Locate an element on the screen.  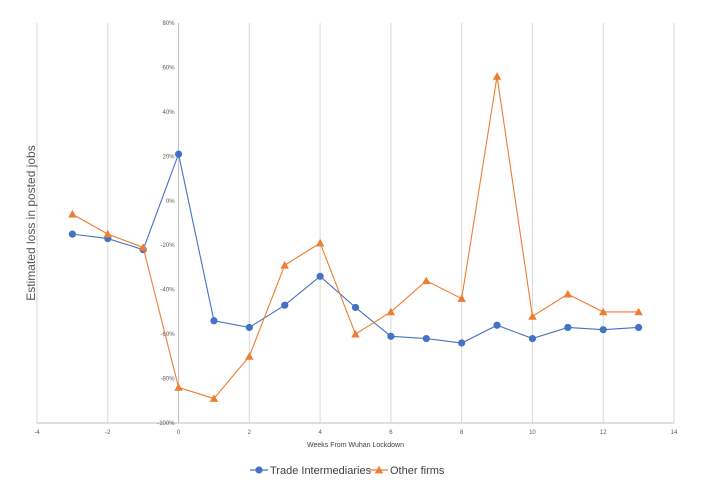
y-tick-label: -20% is located at coordinates (168, 246).